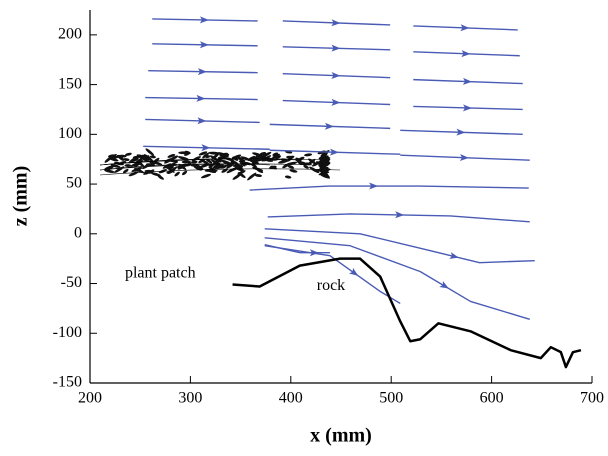  Describe the element at coordinates (160, 272) in the screenshot. I see `annotation: plant patch` at that location.